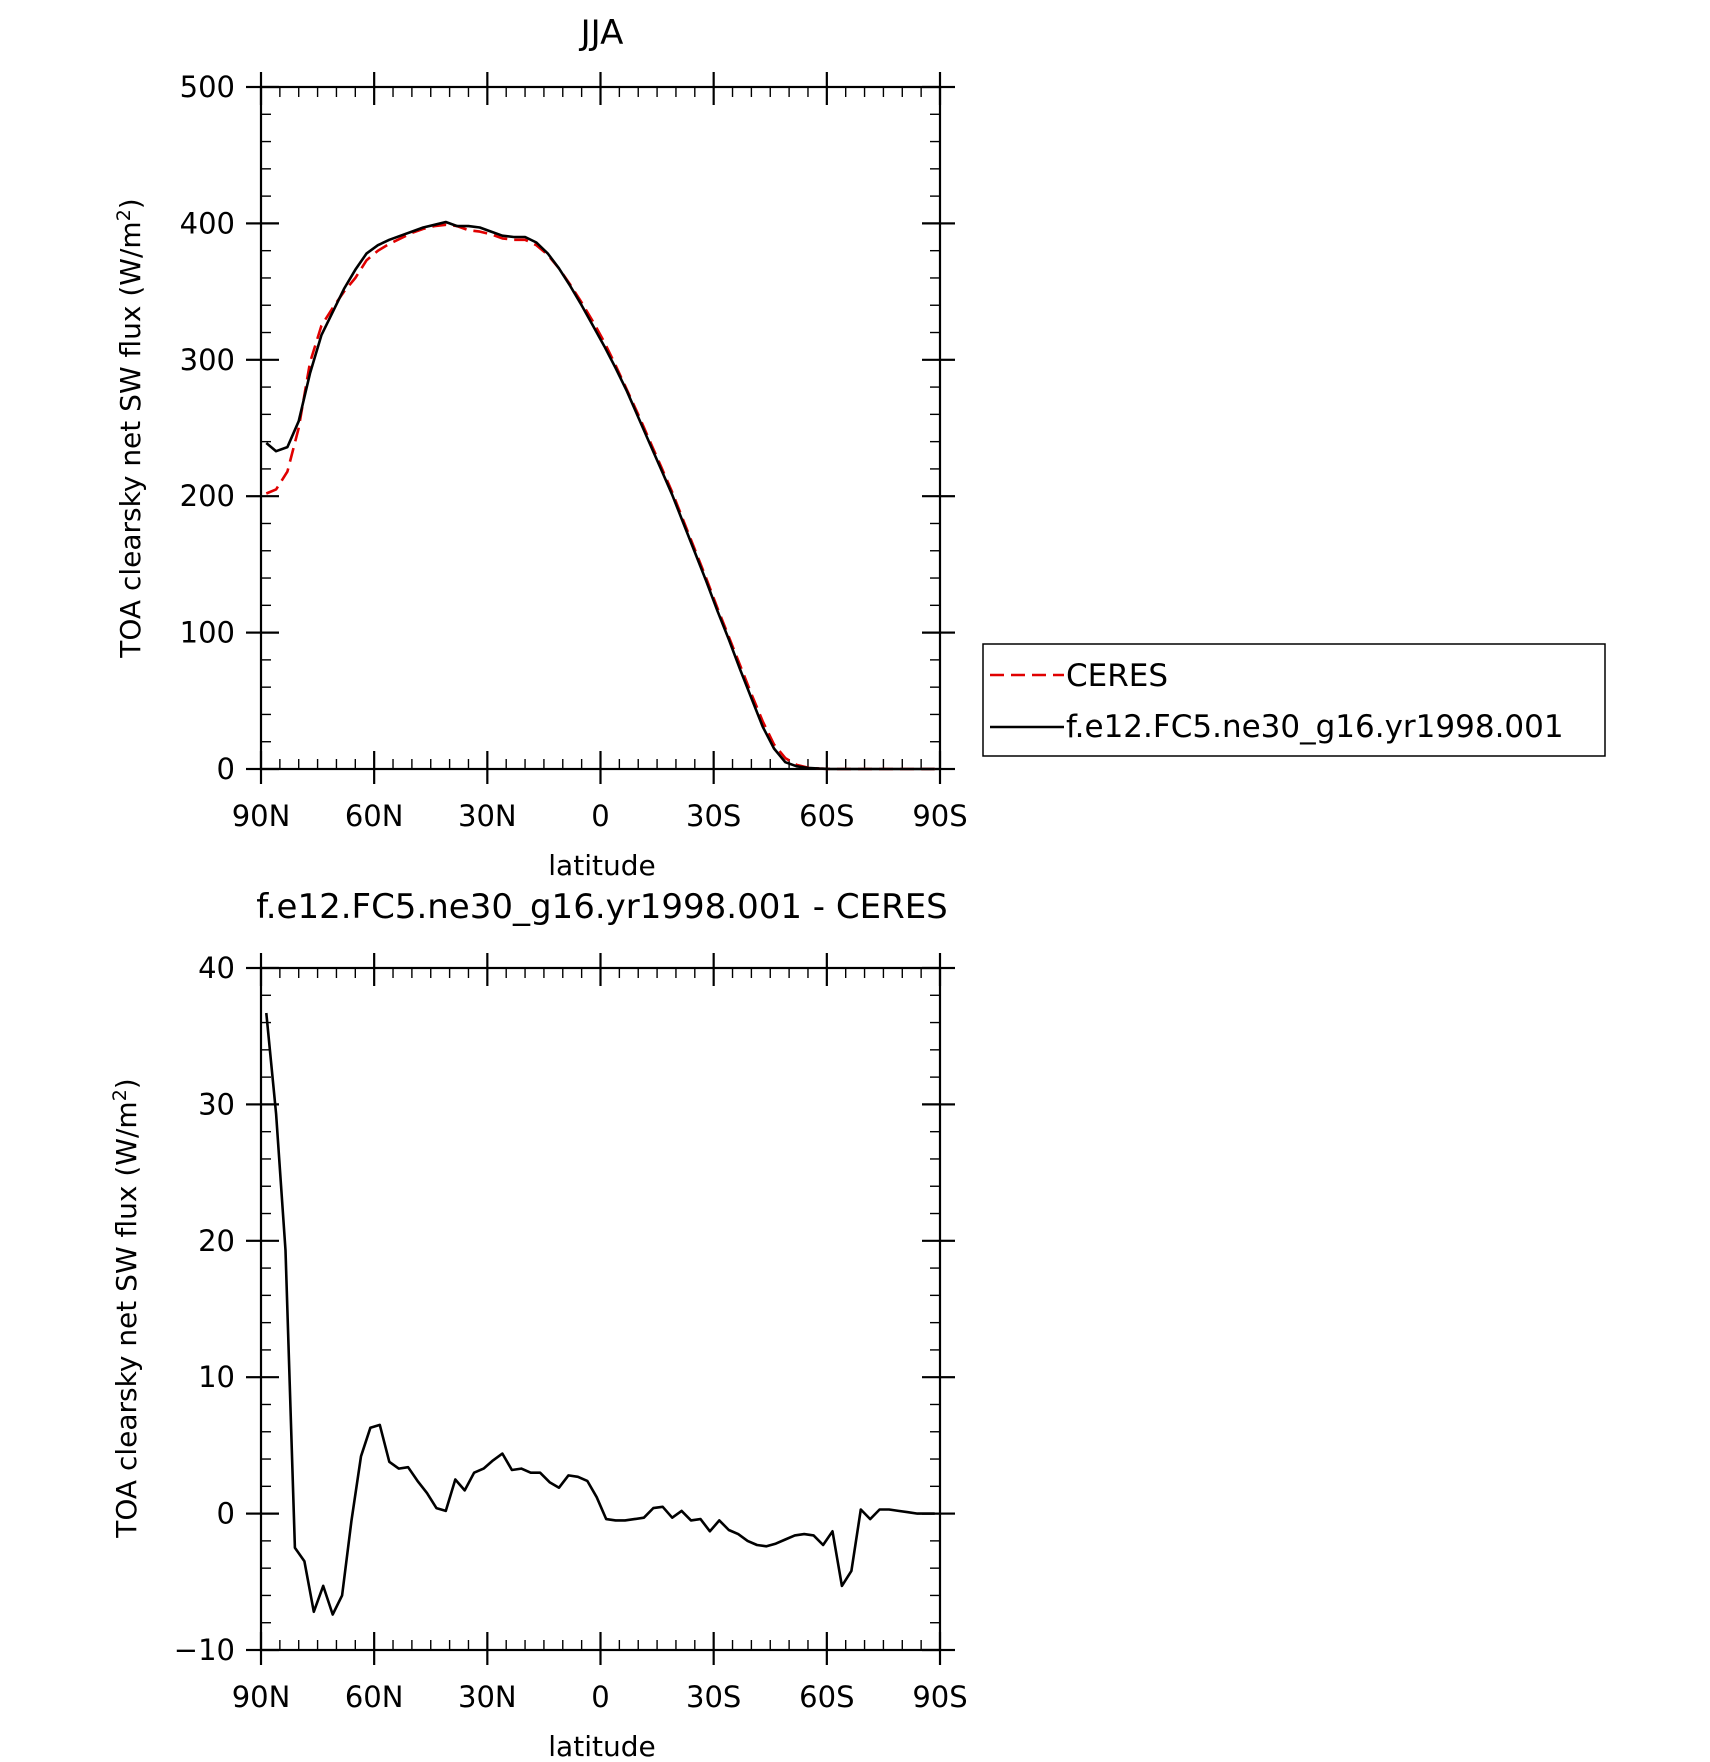 This screenshot has height=1762, width=1710. What do you see at coordinates (216, 968) in the screenshot?
I see `bottom-y-tick-label: 40` at bounding box center [216, 968].